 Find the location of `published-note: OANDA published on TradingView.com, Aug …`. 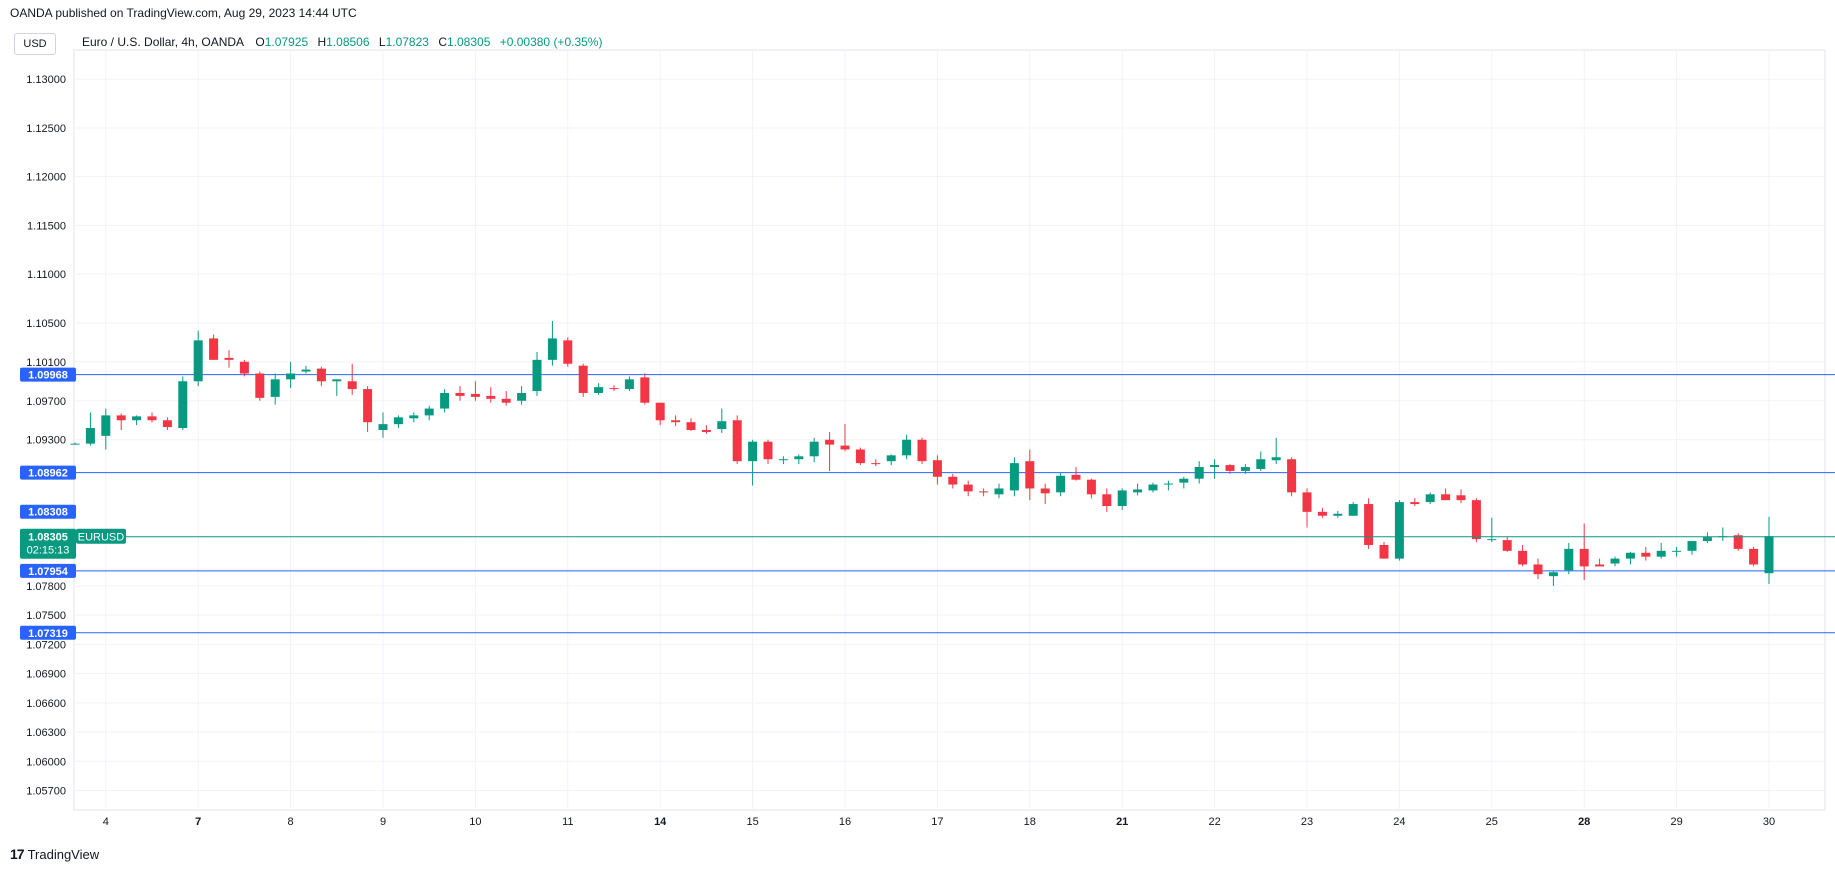

published-note: OANDA published on TradingView.com, Aug … is located at coordinates (183, 13).